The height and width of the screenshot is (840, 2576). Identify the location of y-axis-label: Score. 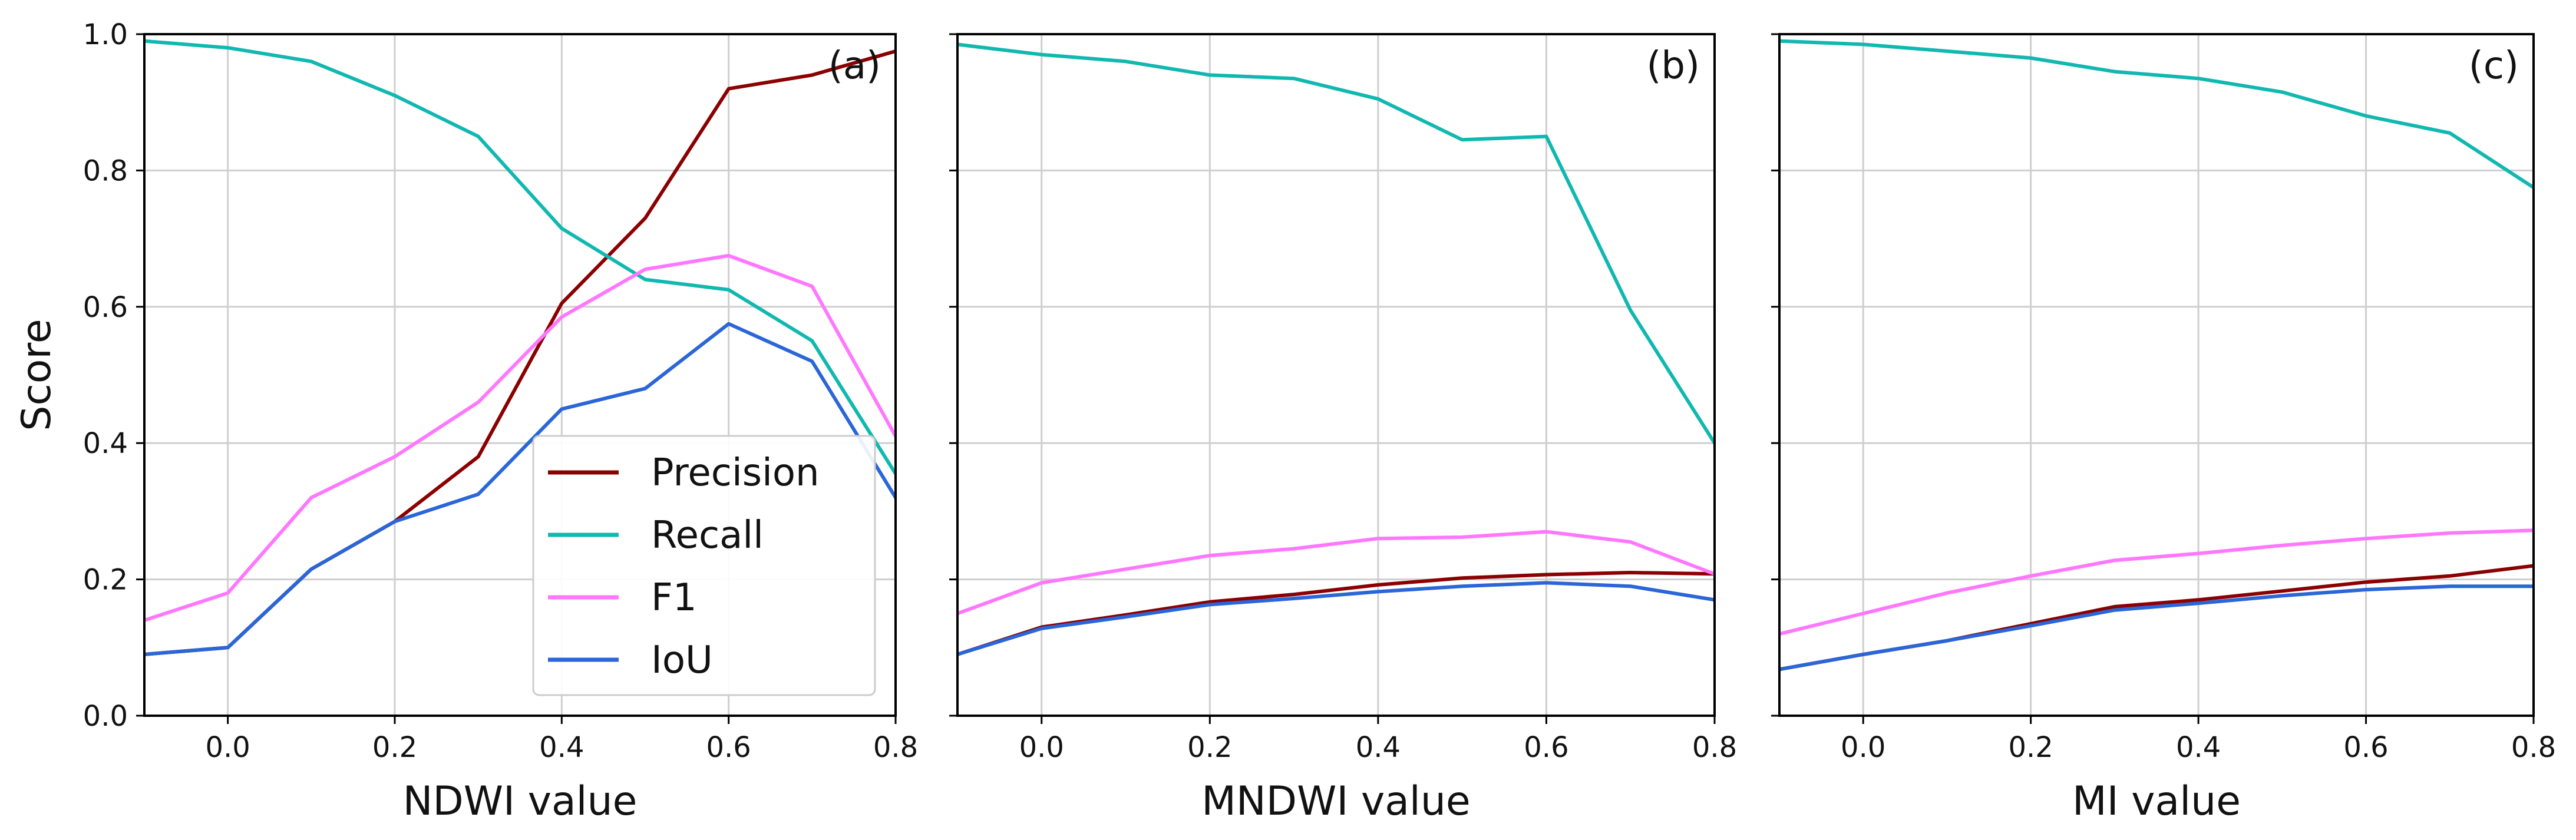
(37, 375).